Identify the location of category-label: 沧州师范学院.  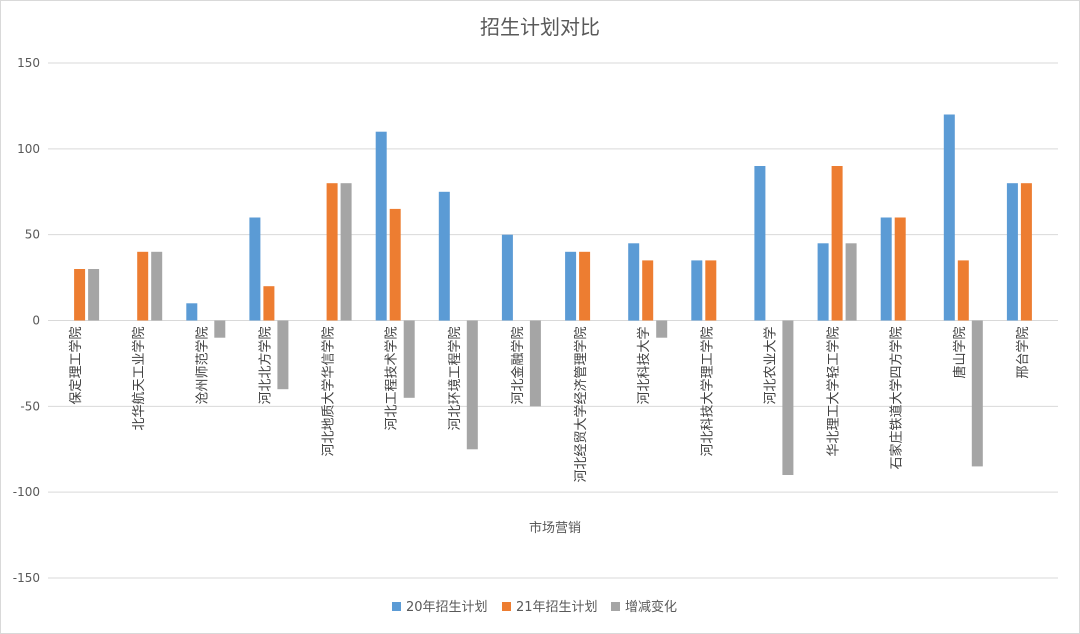
(202, 366).